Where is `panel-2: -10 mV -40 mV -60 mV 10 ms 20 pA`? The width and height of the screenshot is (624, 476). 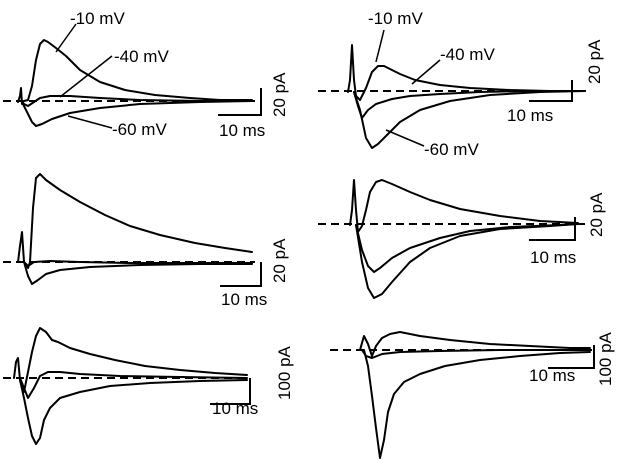 panel-2: -10 mV -40 mV -60 mV 10 ms 20 pA is located at coordinates (461, 84).